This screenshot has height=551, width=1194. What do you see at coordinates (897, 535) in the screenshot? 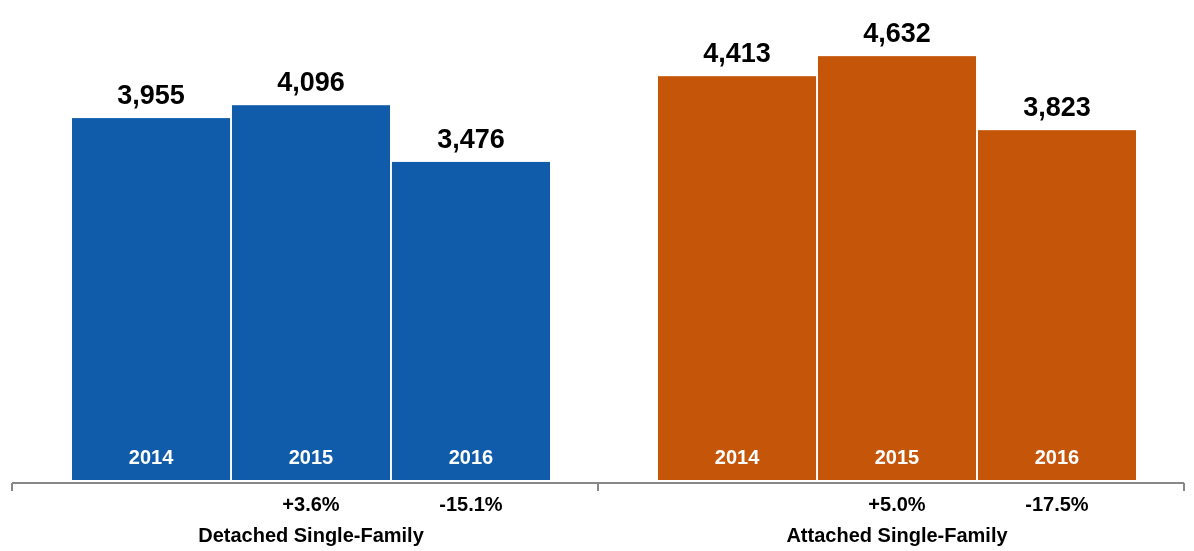
I see `x-axis-title: Attached Single-Family` at bounding box center [897, 535].